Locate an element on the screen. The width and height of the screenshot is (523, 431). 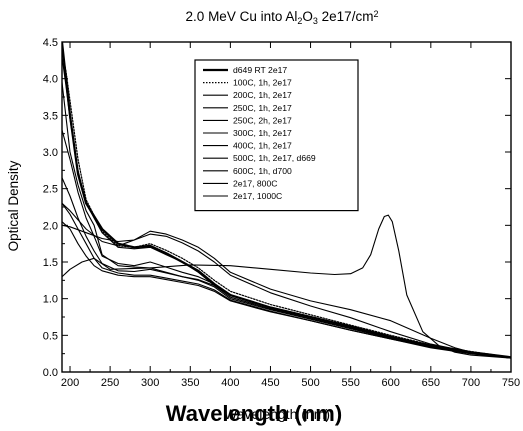
chart-title-part-0: 2.0 MeV Cu into Al is located at coordinates (242, 16).